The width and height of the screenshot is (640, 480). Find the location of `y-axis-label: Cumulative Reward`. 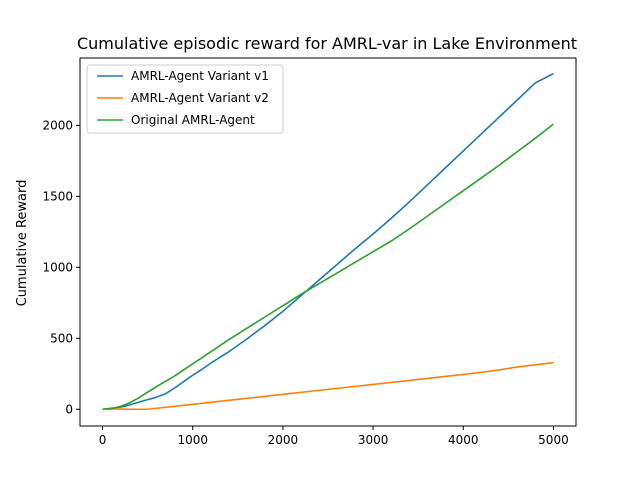

y-axis-label: Cumulative Reward is located at coordinates (22, 243).